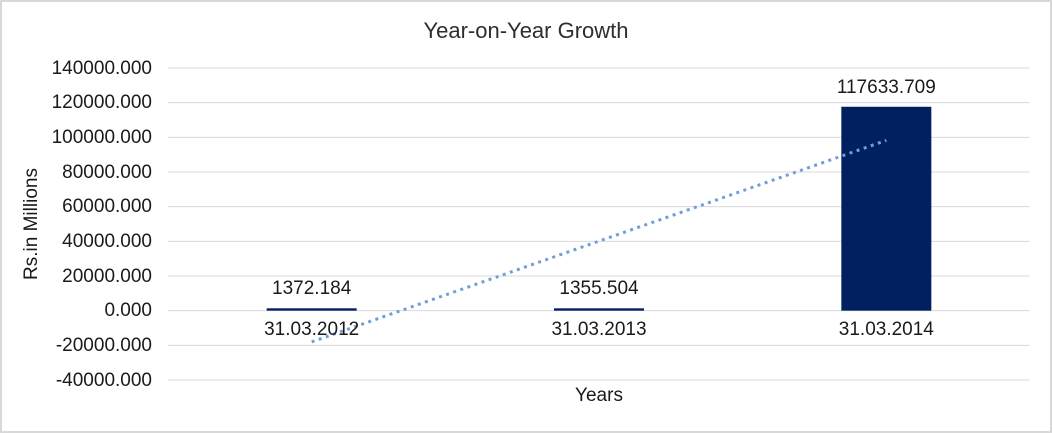 The image size is (1052, 433). What do you see at coordinates (312, 329) in the screenshot?
I see `x-category-label: 31.03.2012` at bounding box center [312, 329].